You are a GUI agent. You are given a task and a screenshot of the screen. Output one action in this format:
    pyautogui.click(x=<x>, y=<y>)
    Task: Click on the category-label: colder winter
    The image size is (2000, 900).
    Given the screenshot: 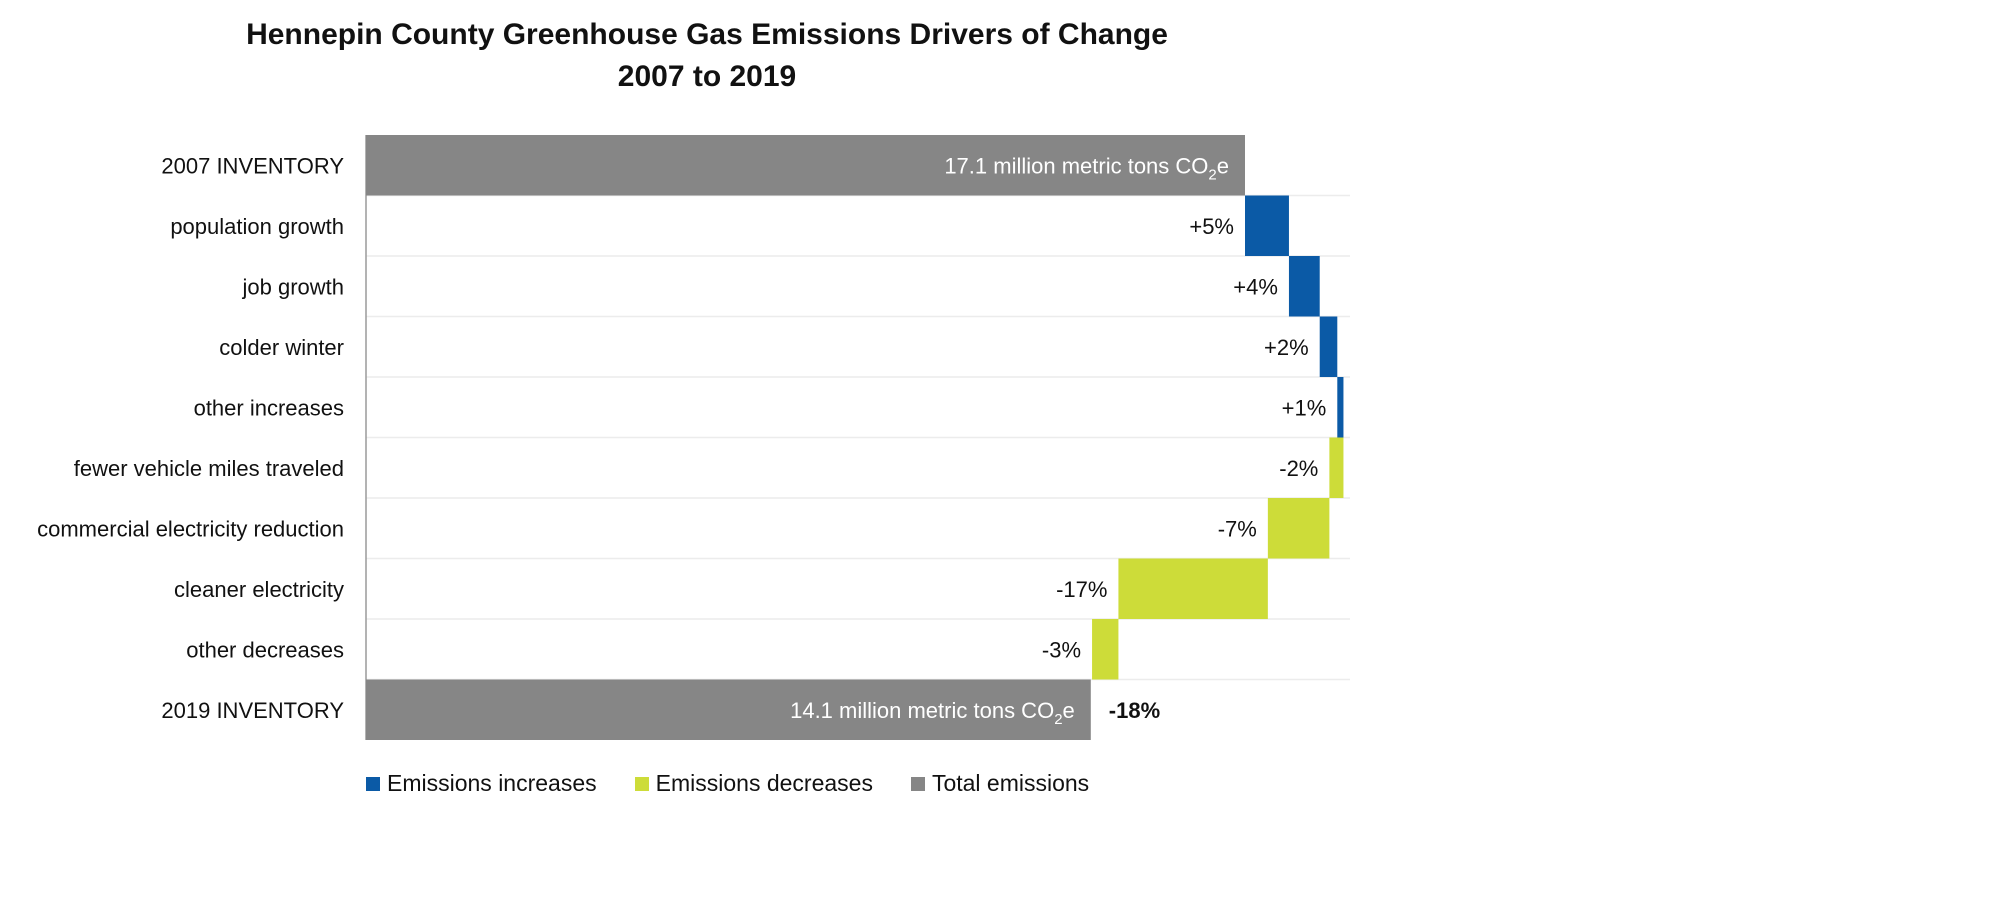 What is the action you would take?
    pyautogui.click(x=281, y=347)
    